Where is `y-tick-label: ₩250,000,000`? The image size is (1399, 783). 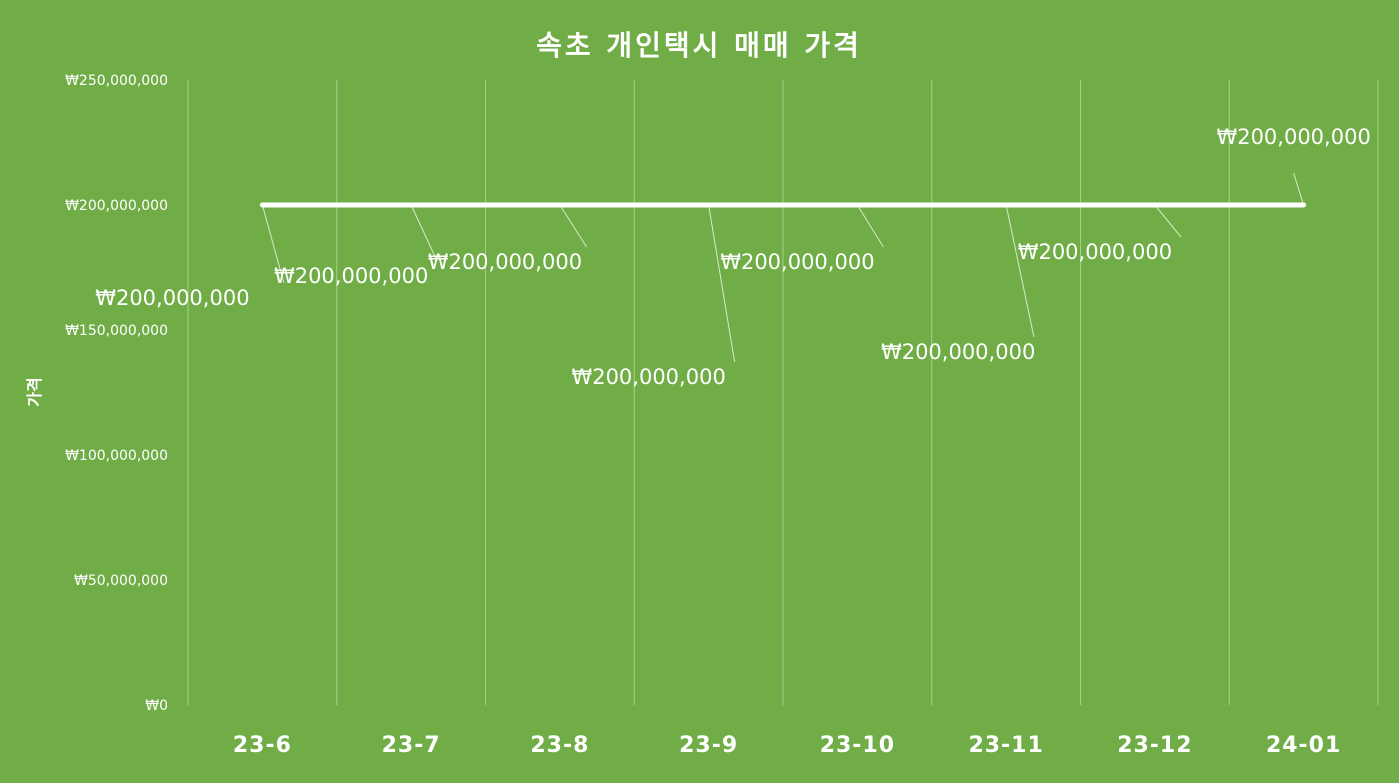 y-tick-label: ₩250,000,000 is located at coordinates (116, 81).